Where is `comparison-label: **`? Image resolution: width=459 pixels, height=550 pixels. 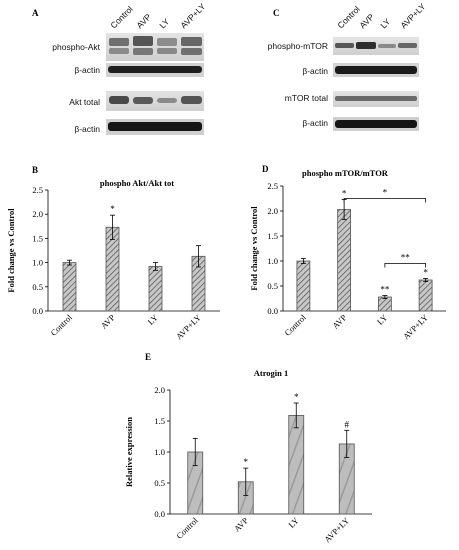
comparison-label: ** is located at coordinates (406, 258).